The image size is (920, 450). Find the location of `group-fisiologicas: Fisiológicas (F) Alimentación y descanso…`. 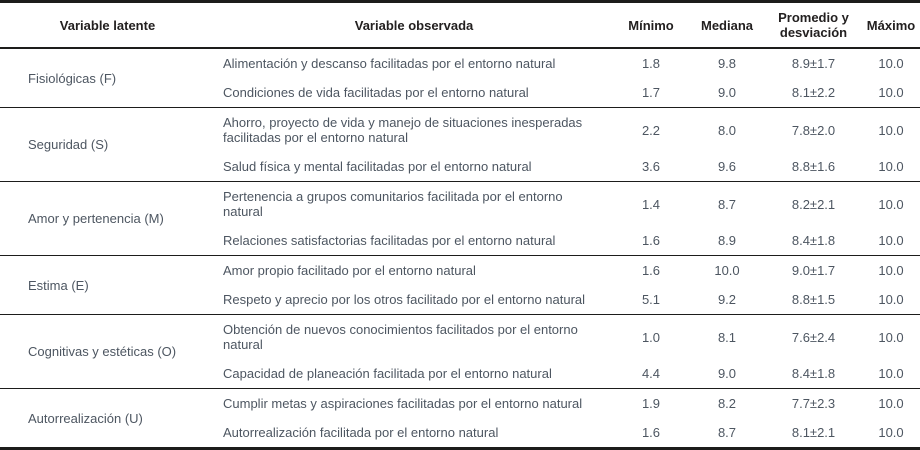

group-fisiologicas: Fisiológicas (F) Alimentación y descanso… is located at coordinates (460, 78).